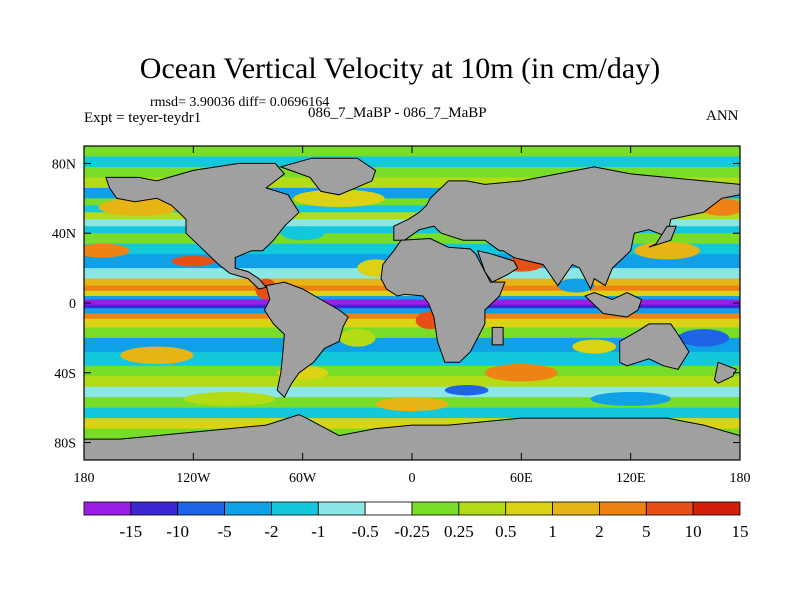 Image resolution: width=800 pixels, height=600 pixels. What do you see at coordinates (646, 531) in the screenshot?
I see `colorbar-label: 5` at bounding box center [646, 531].